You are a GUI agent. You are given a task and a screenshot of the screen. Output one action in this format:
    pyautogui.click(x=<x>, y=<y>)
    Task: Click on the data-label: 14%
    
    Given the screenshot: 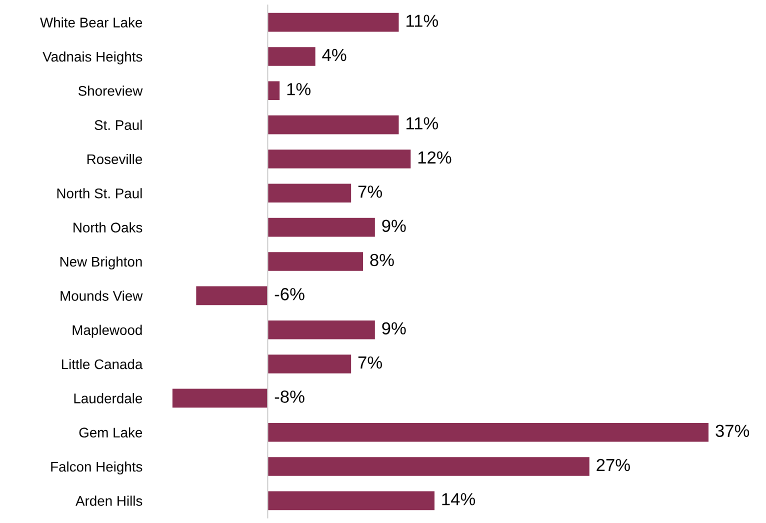 What is the action you would take?
    pyautogui.click(x=459, y=499)
    